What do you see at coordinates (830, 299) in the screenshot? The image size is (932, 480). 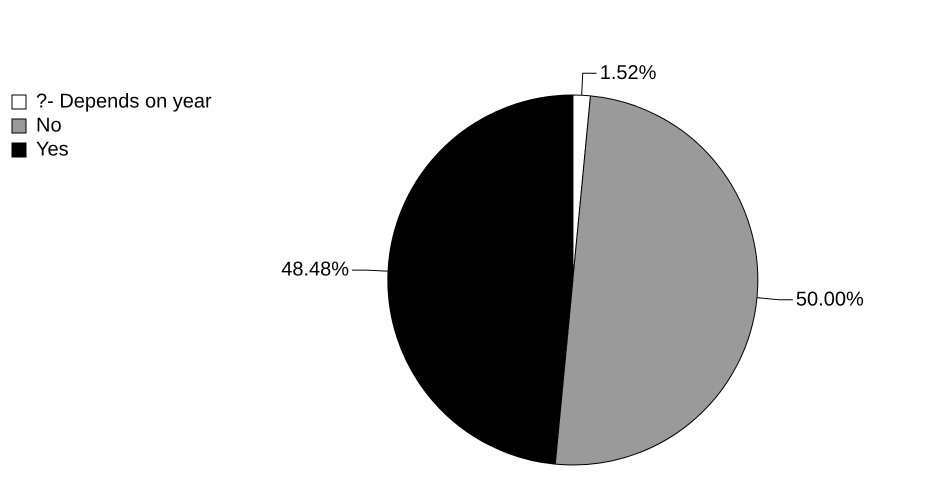 I see `data-label: 50.00%` at bounding box center [830, 299].